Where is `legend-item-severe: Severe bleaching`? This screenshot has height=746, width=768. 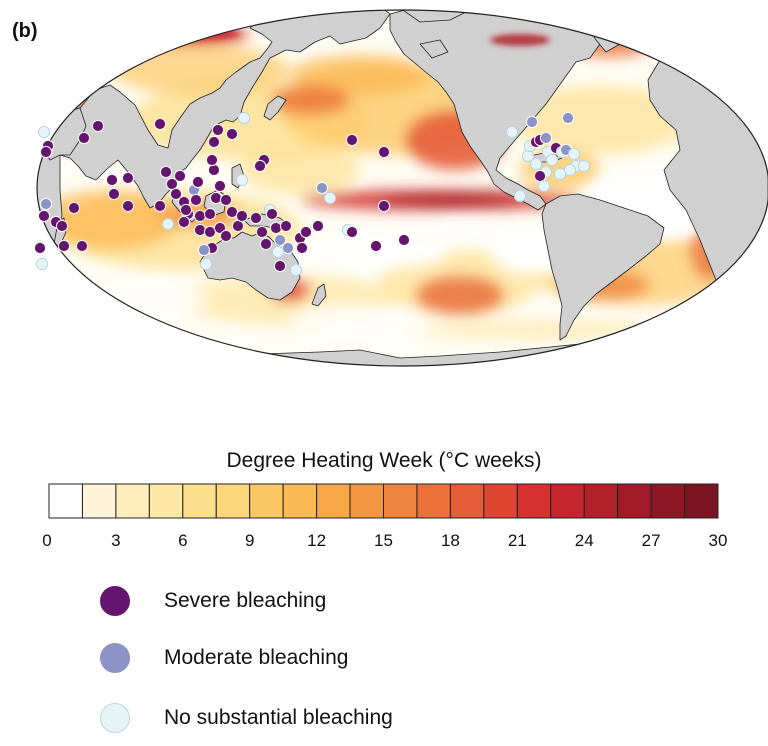
legend-item-severe: Severe bleaching is located at coordinates (213, 601).